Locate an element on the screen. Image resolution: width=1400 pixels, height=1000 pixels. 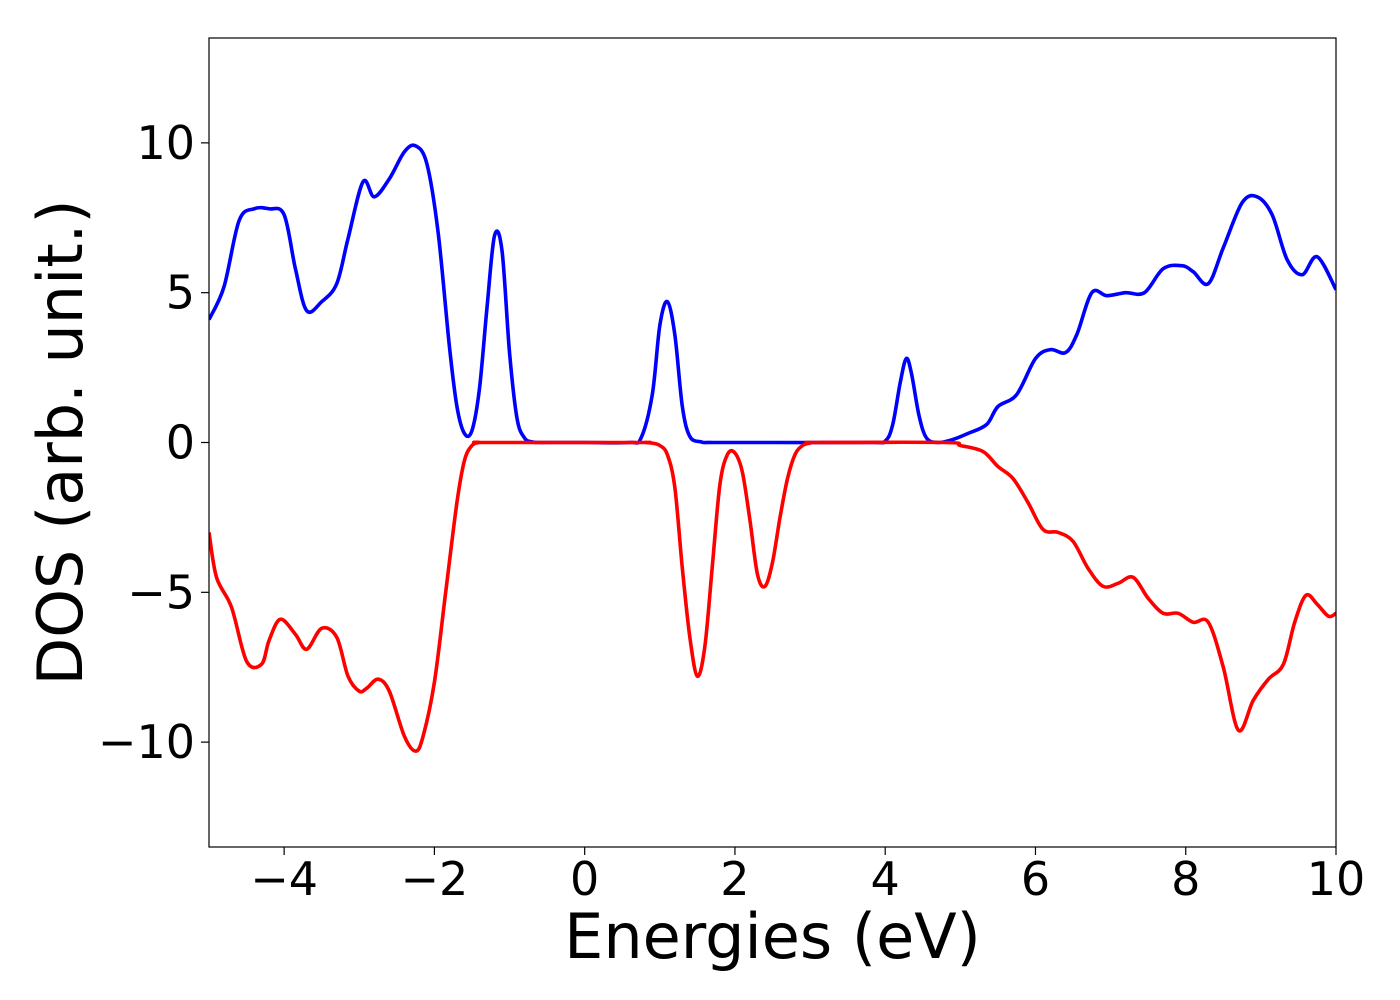
x-tick-label: 8 is located at coordinates (1185, 879).